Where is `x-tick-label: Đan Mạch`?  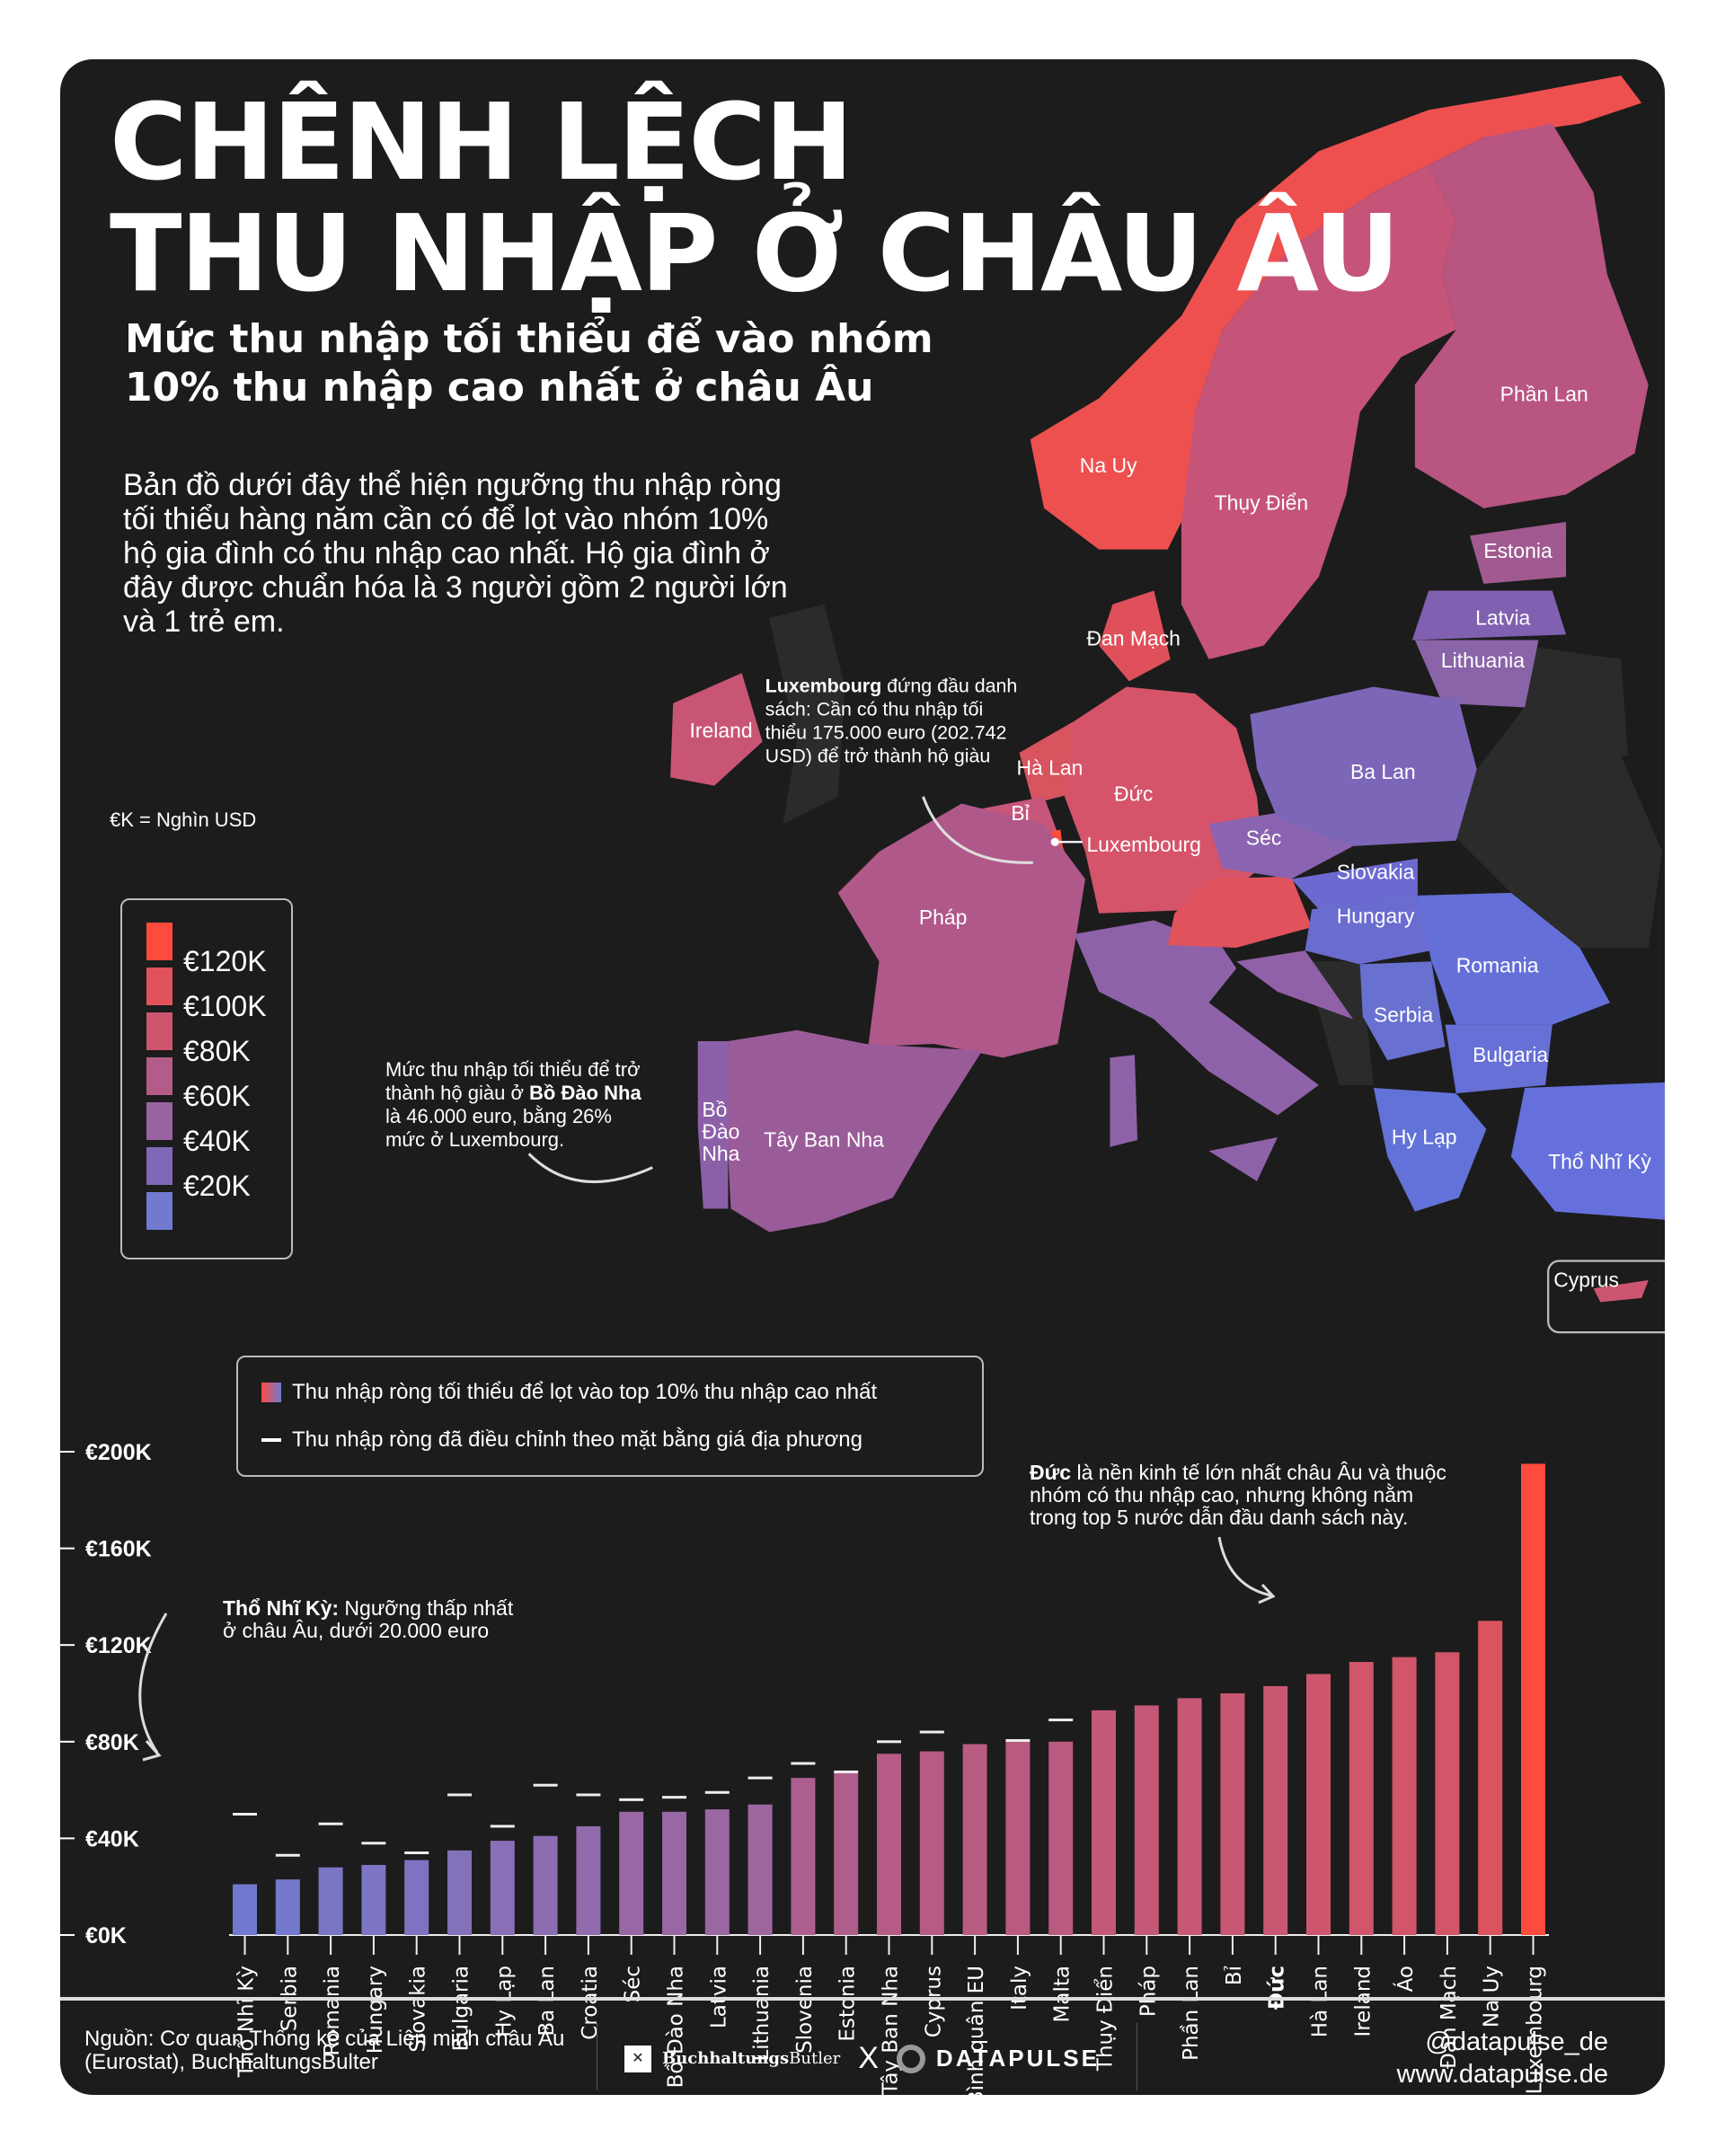
x-tick-label: Đan Mạch is located at coordinates (1449, 2018).